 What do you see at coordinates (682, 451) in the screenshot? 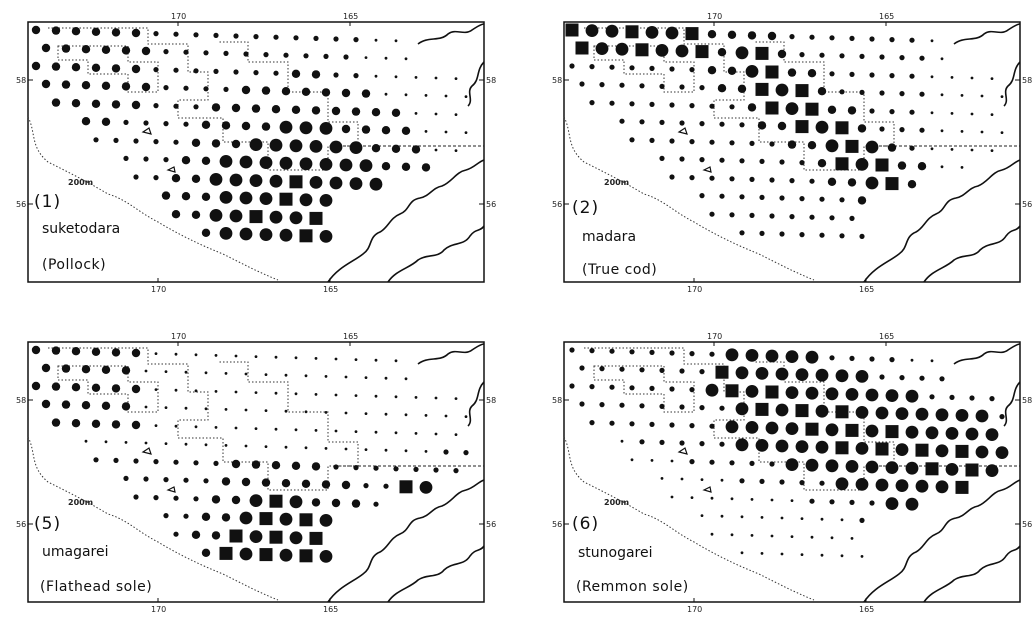
I see `island-outline` at bounding box center [682, 451].